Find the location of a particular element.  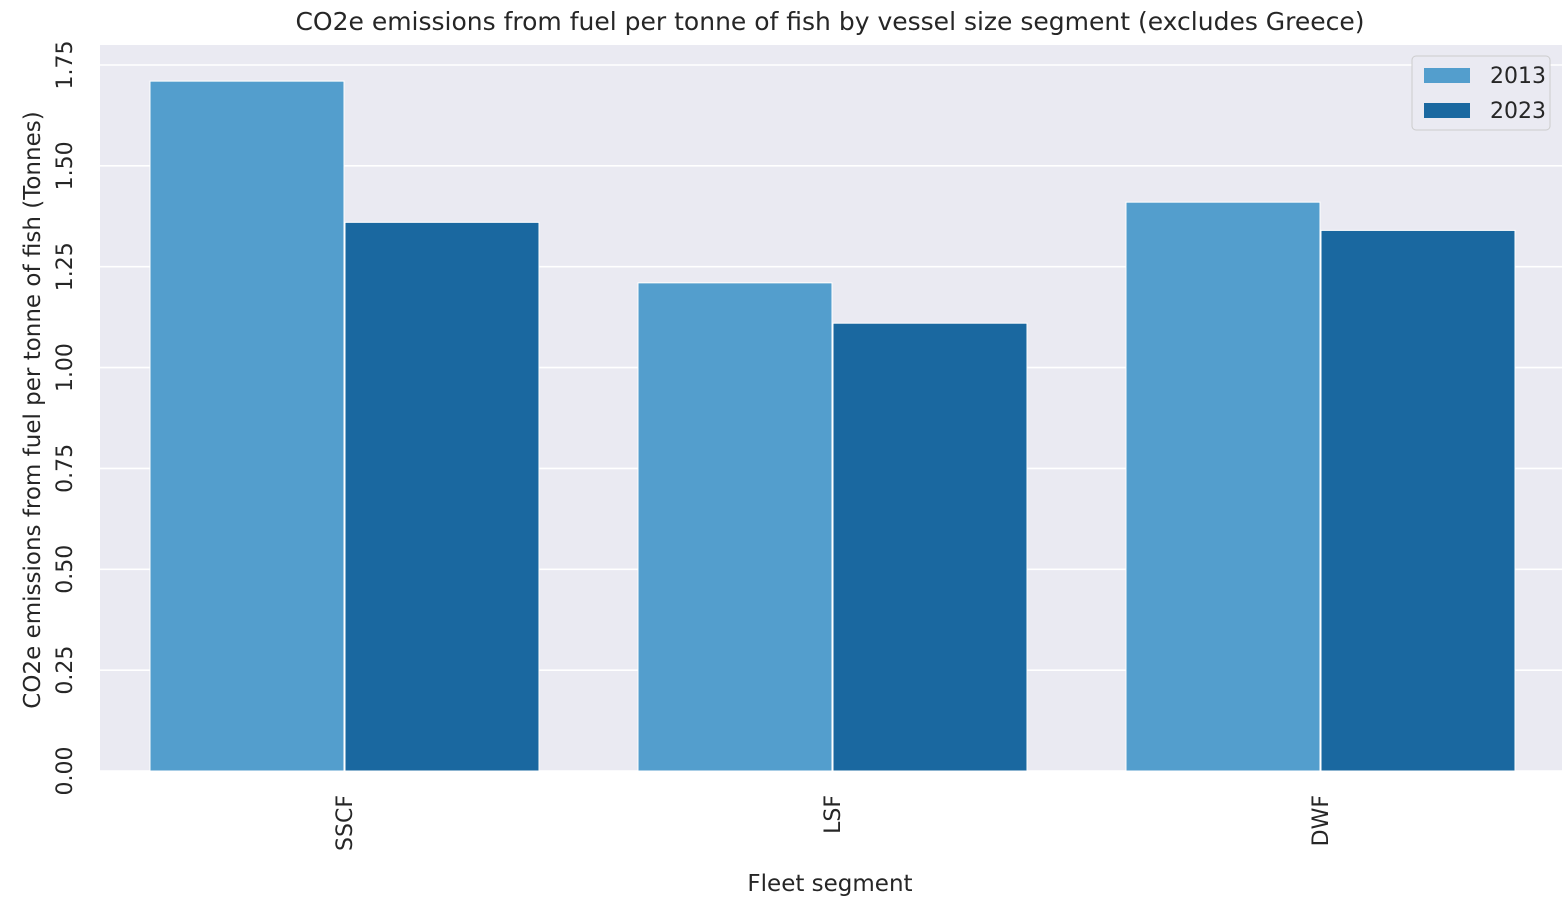

x-tick-label: SSCF is located at coordinates (345, 823).